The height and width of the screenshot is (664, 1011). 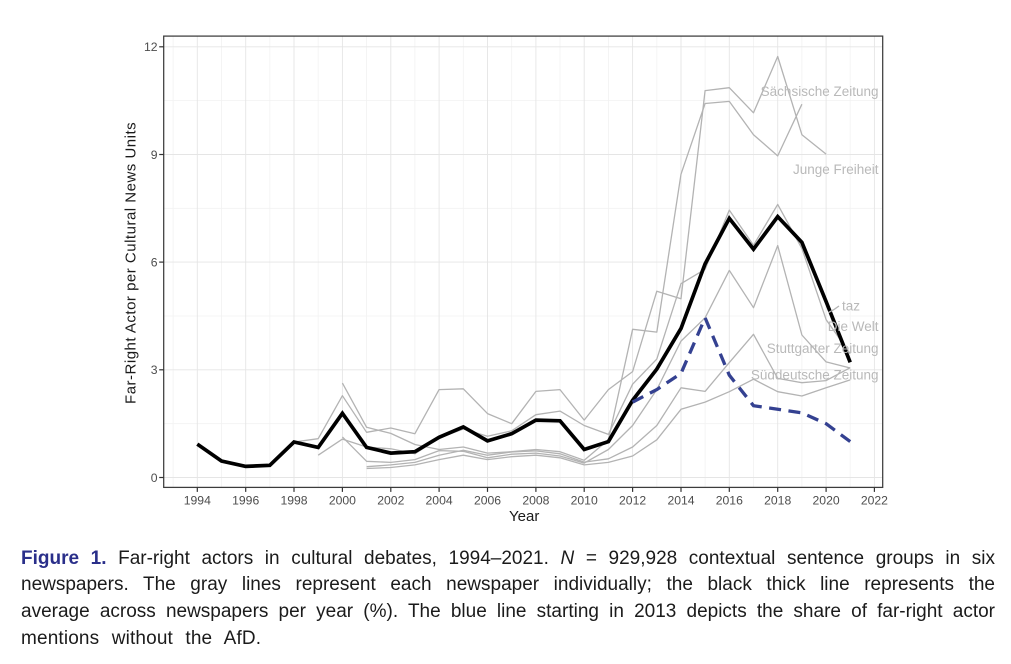 I want to click on svg-text: 2010, so click(x=584, y=501).